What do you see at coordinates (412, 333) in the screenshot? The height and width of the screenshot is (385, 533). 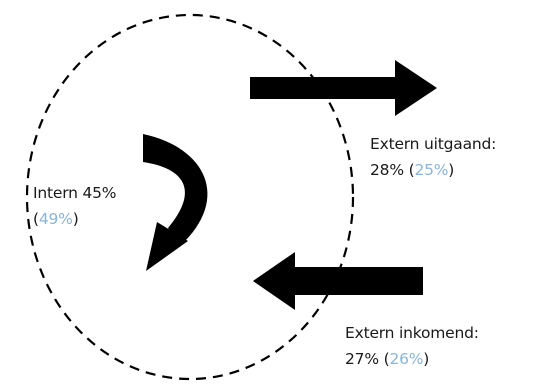 I see `extern-inkomend-title: Extern inkomend:` at bounding box center [412, 333].